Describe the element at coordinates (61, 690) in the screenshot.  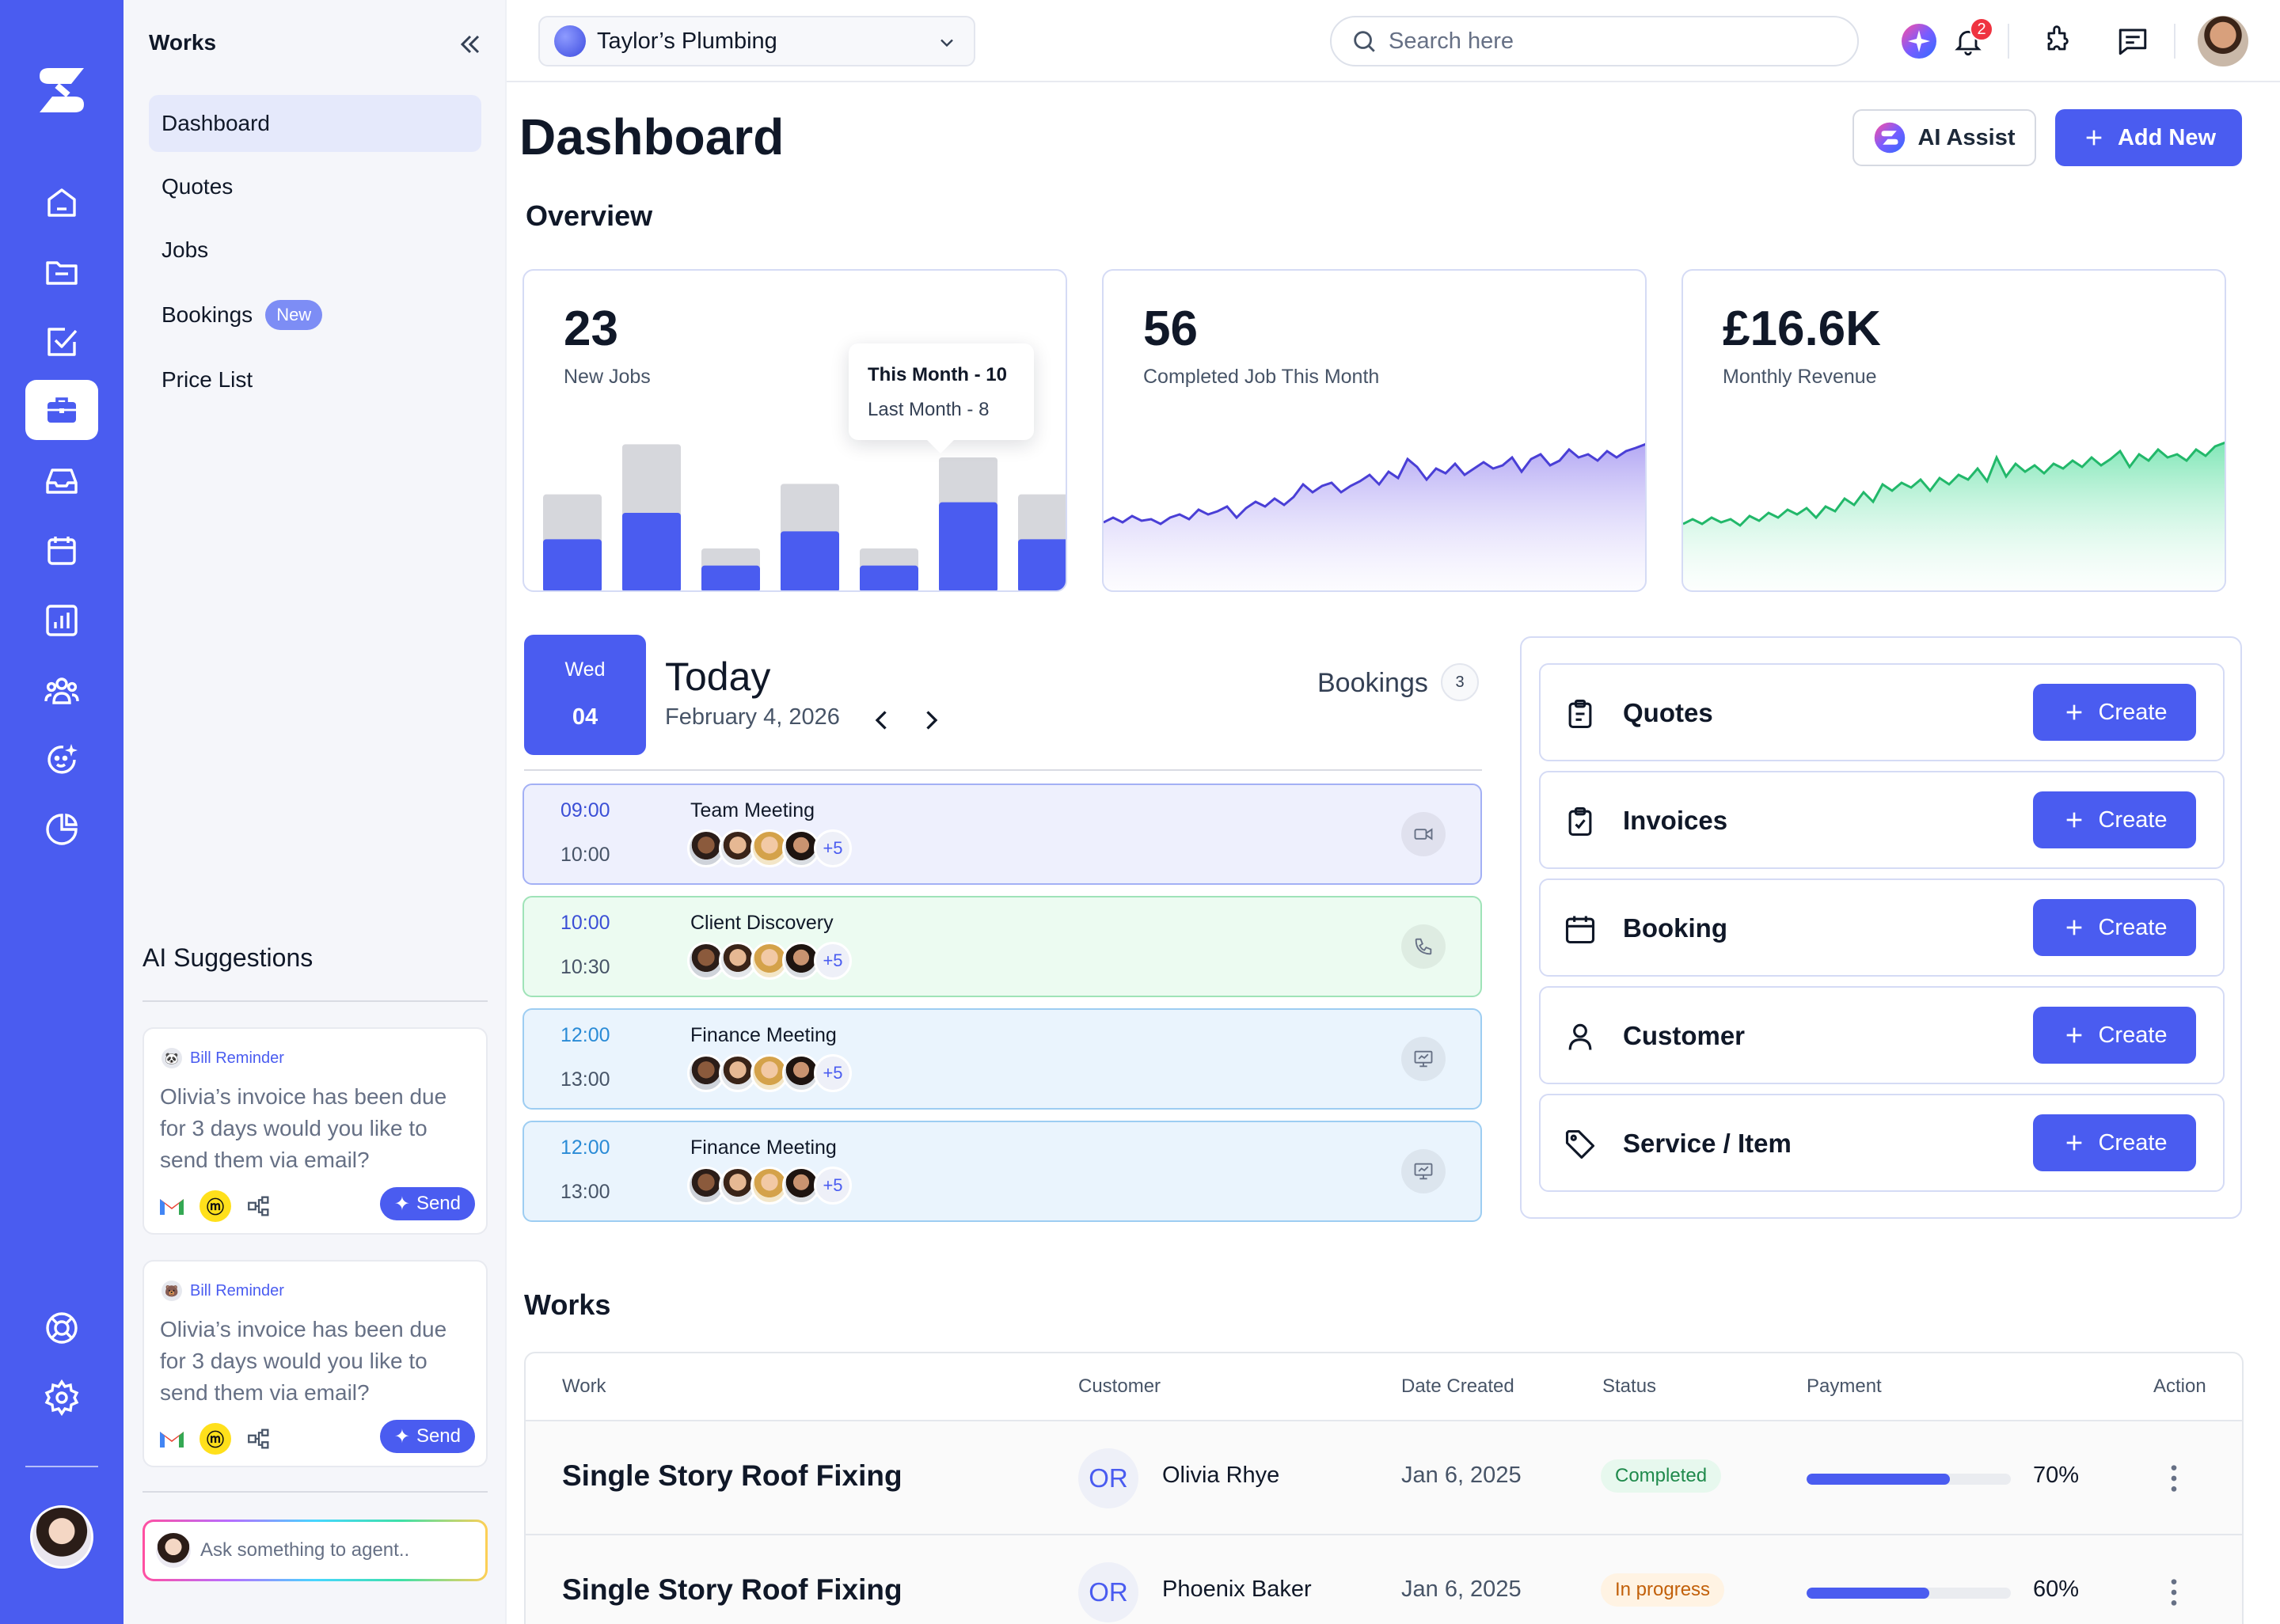
I see `team-icon` at that location.